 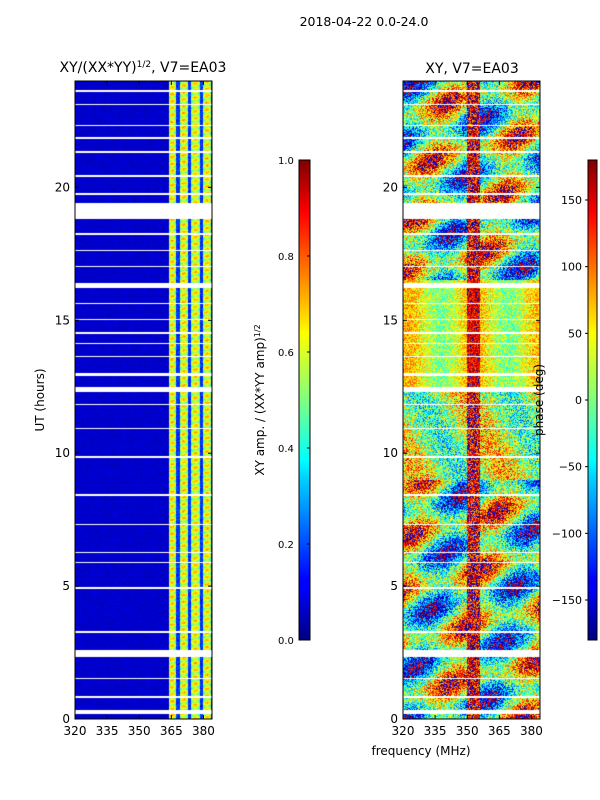 What do you see at coordinates (390, 187) in the screenshot?
I see `phase-ytick-label-4: 20` at bounding box center [390, 187].